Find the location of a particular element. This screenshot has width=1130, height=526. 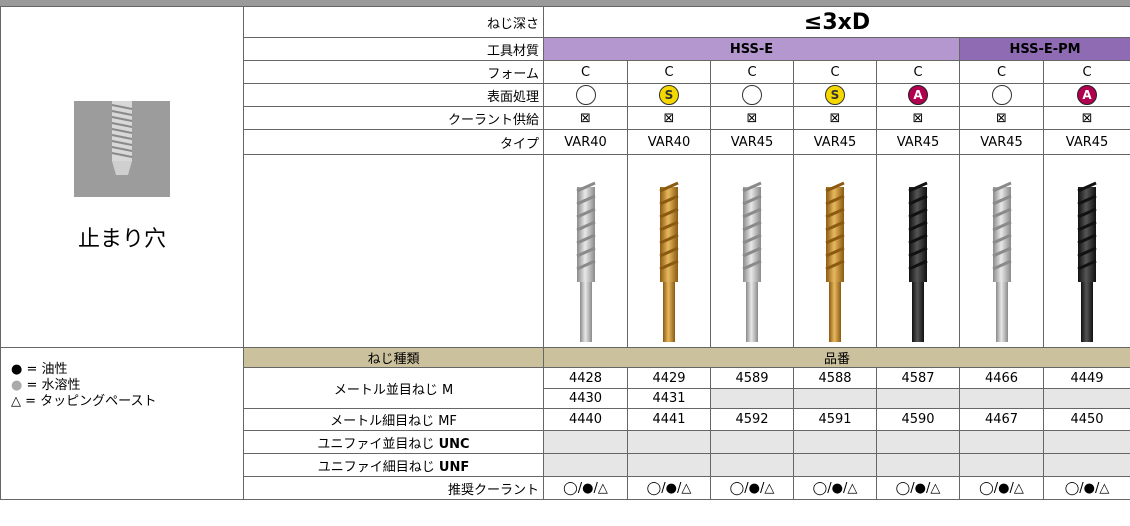

surface-badge: S is located at coordinates (669, 95).